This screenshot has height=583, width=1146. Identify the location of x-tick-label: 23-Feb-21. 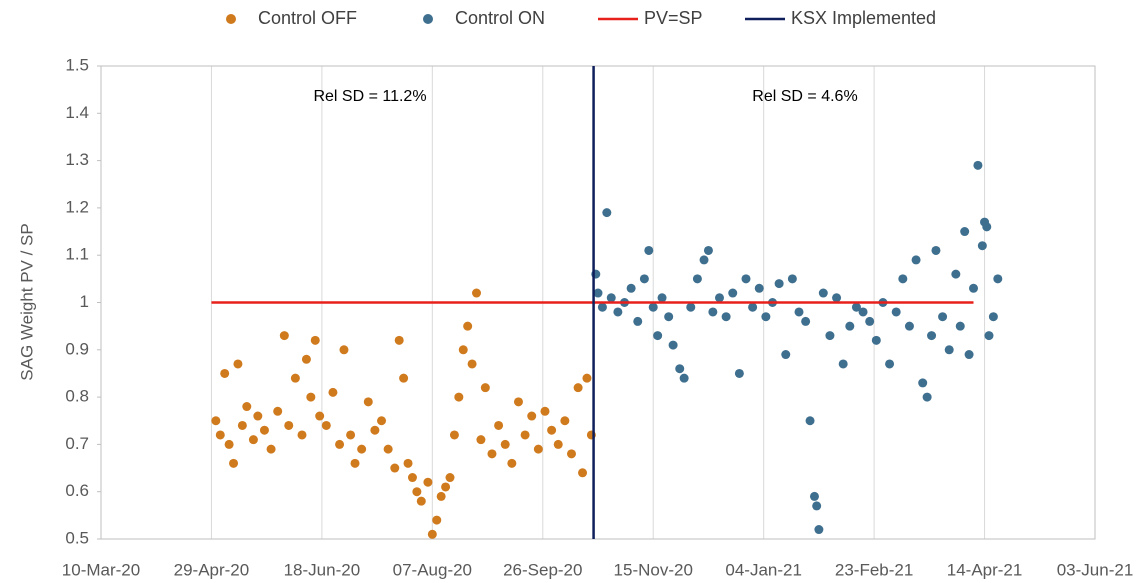
(874, 569).